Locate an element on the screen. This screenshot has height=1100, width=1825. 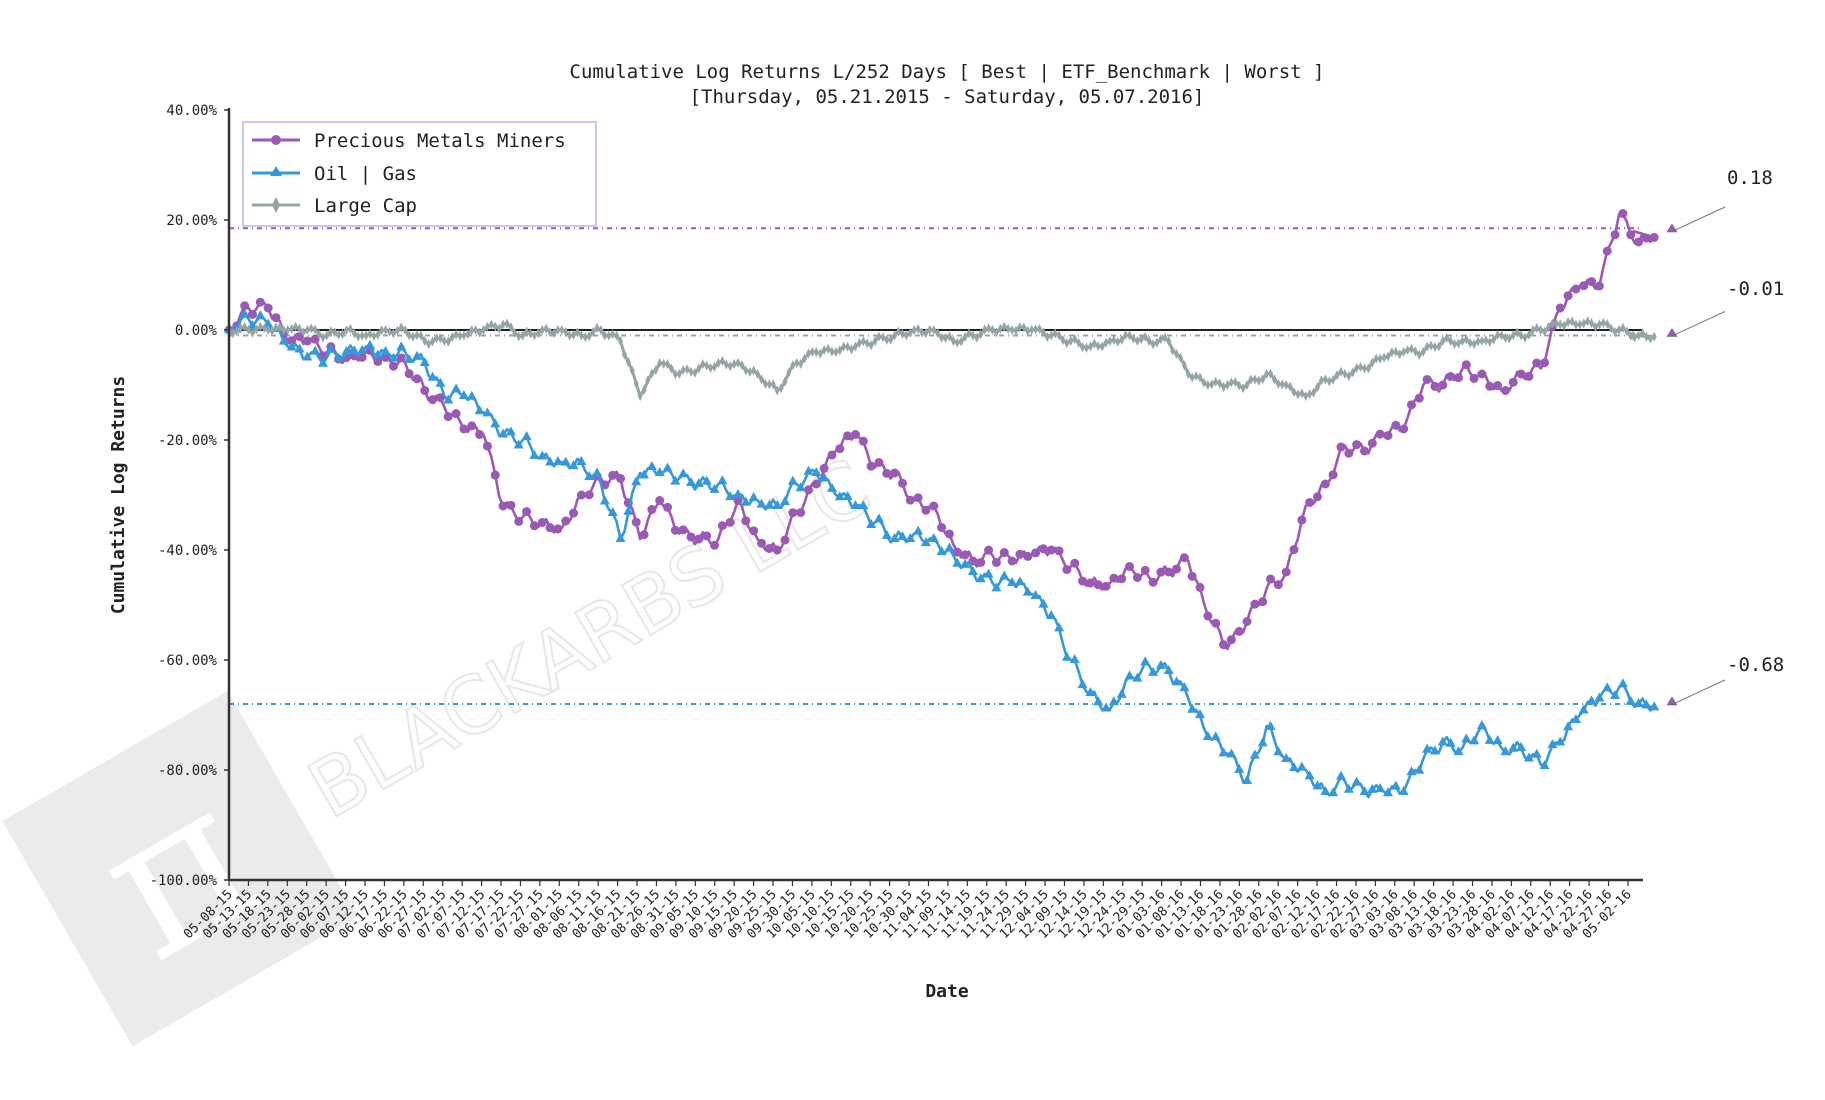
annotation-label: -0.68 is located at coordinates (1755, 665).